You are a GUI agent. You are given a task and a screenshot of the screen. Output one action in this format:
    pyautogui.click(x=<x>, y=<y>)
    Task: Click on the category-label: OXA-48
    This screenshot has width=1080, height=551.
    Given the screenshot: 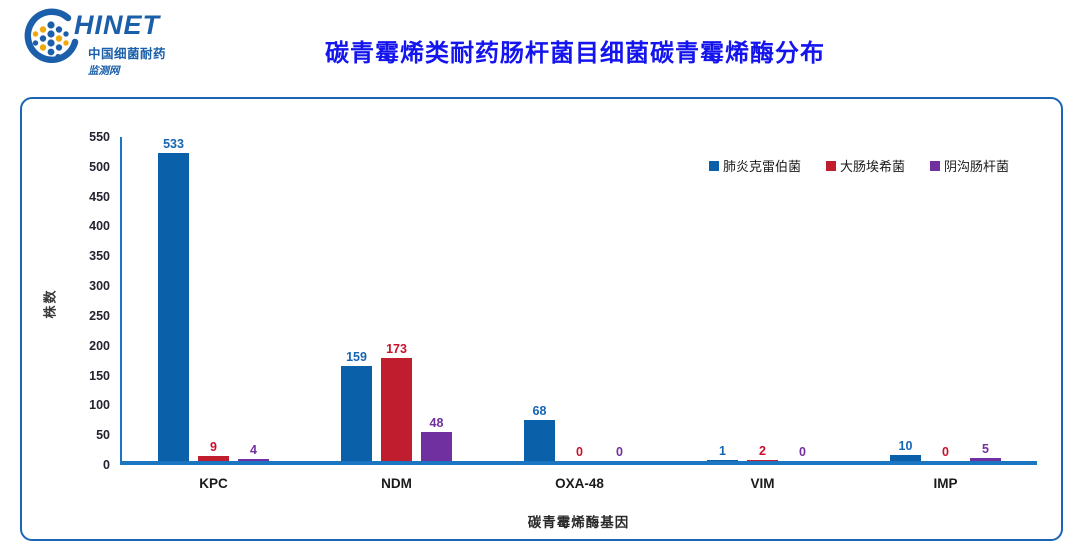 What is the action you would take?
    pyautogui.click(x=579, y=483)
    